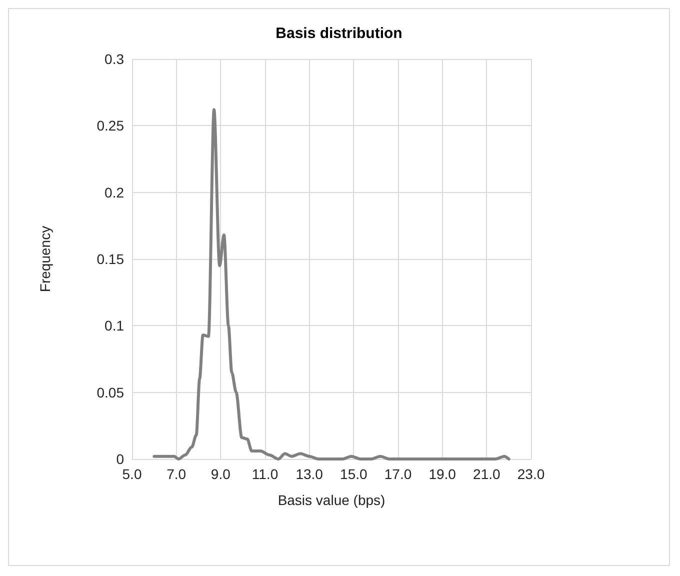  Describe the element at coordinates (110, 126) in the screenshot. I see `y-tick-label: 0.25` at that location.